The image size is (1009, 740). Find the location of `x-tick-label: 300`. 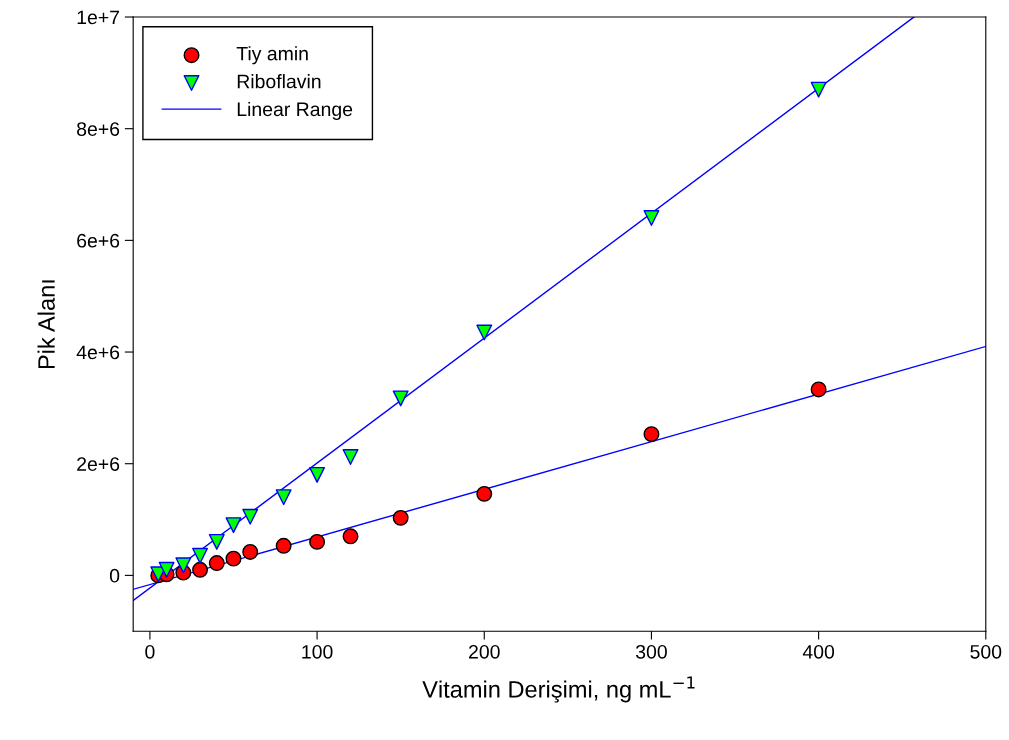

x-tick-label: 300 is located at coordinates (651, 651).